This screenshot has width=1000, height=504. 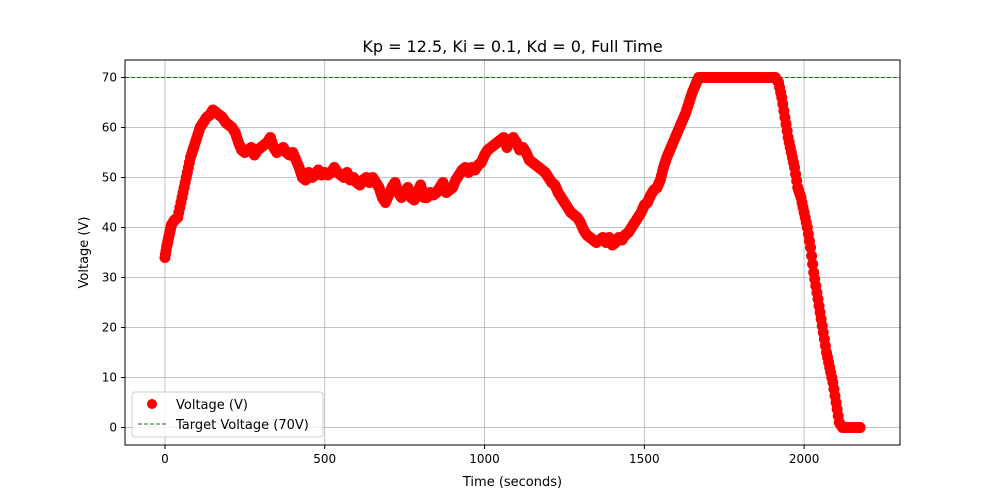 I want to click on legend-voltage-marker, so click(x=152, y=404).